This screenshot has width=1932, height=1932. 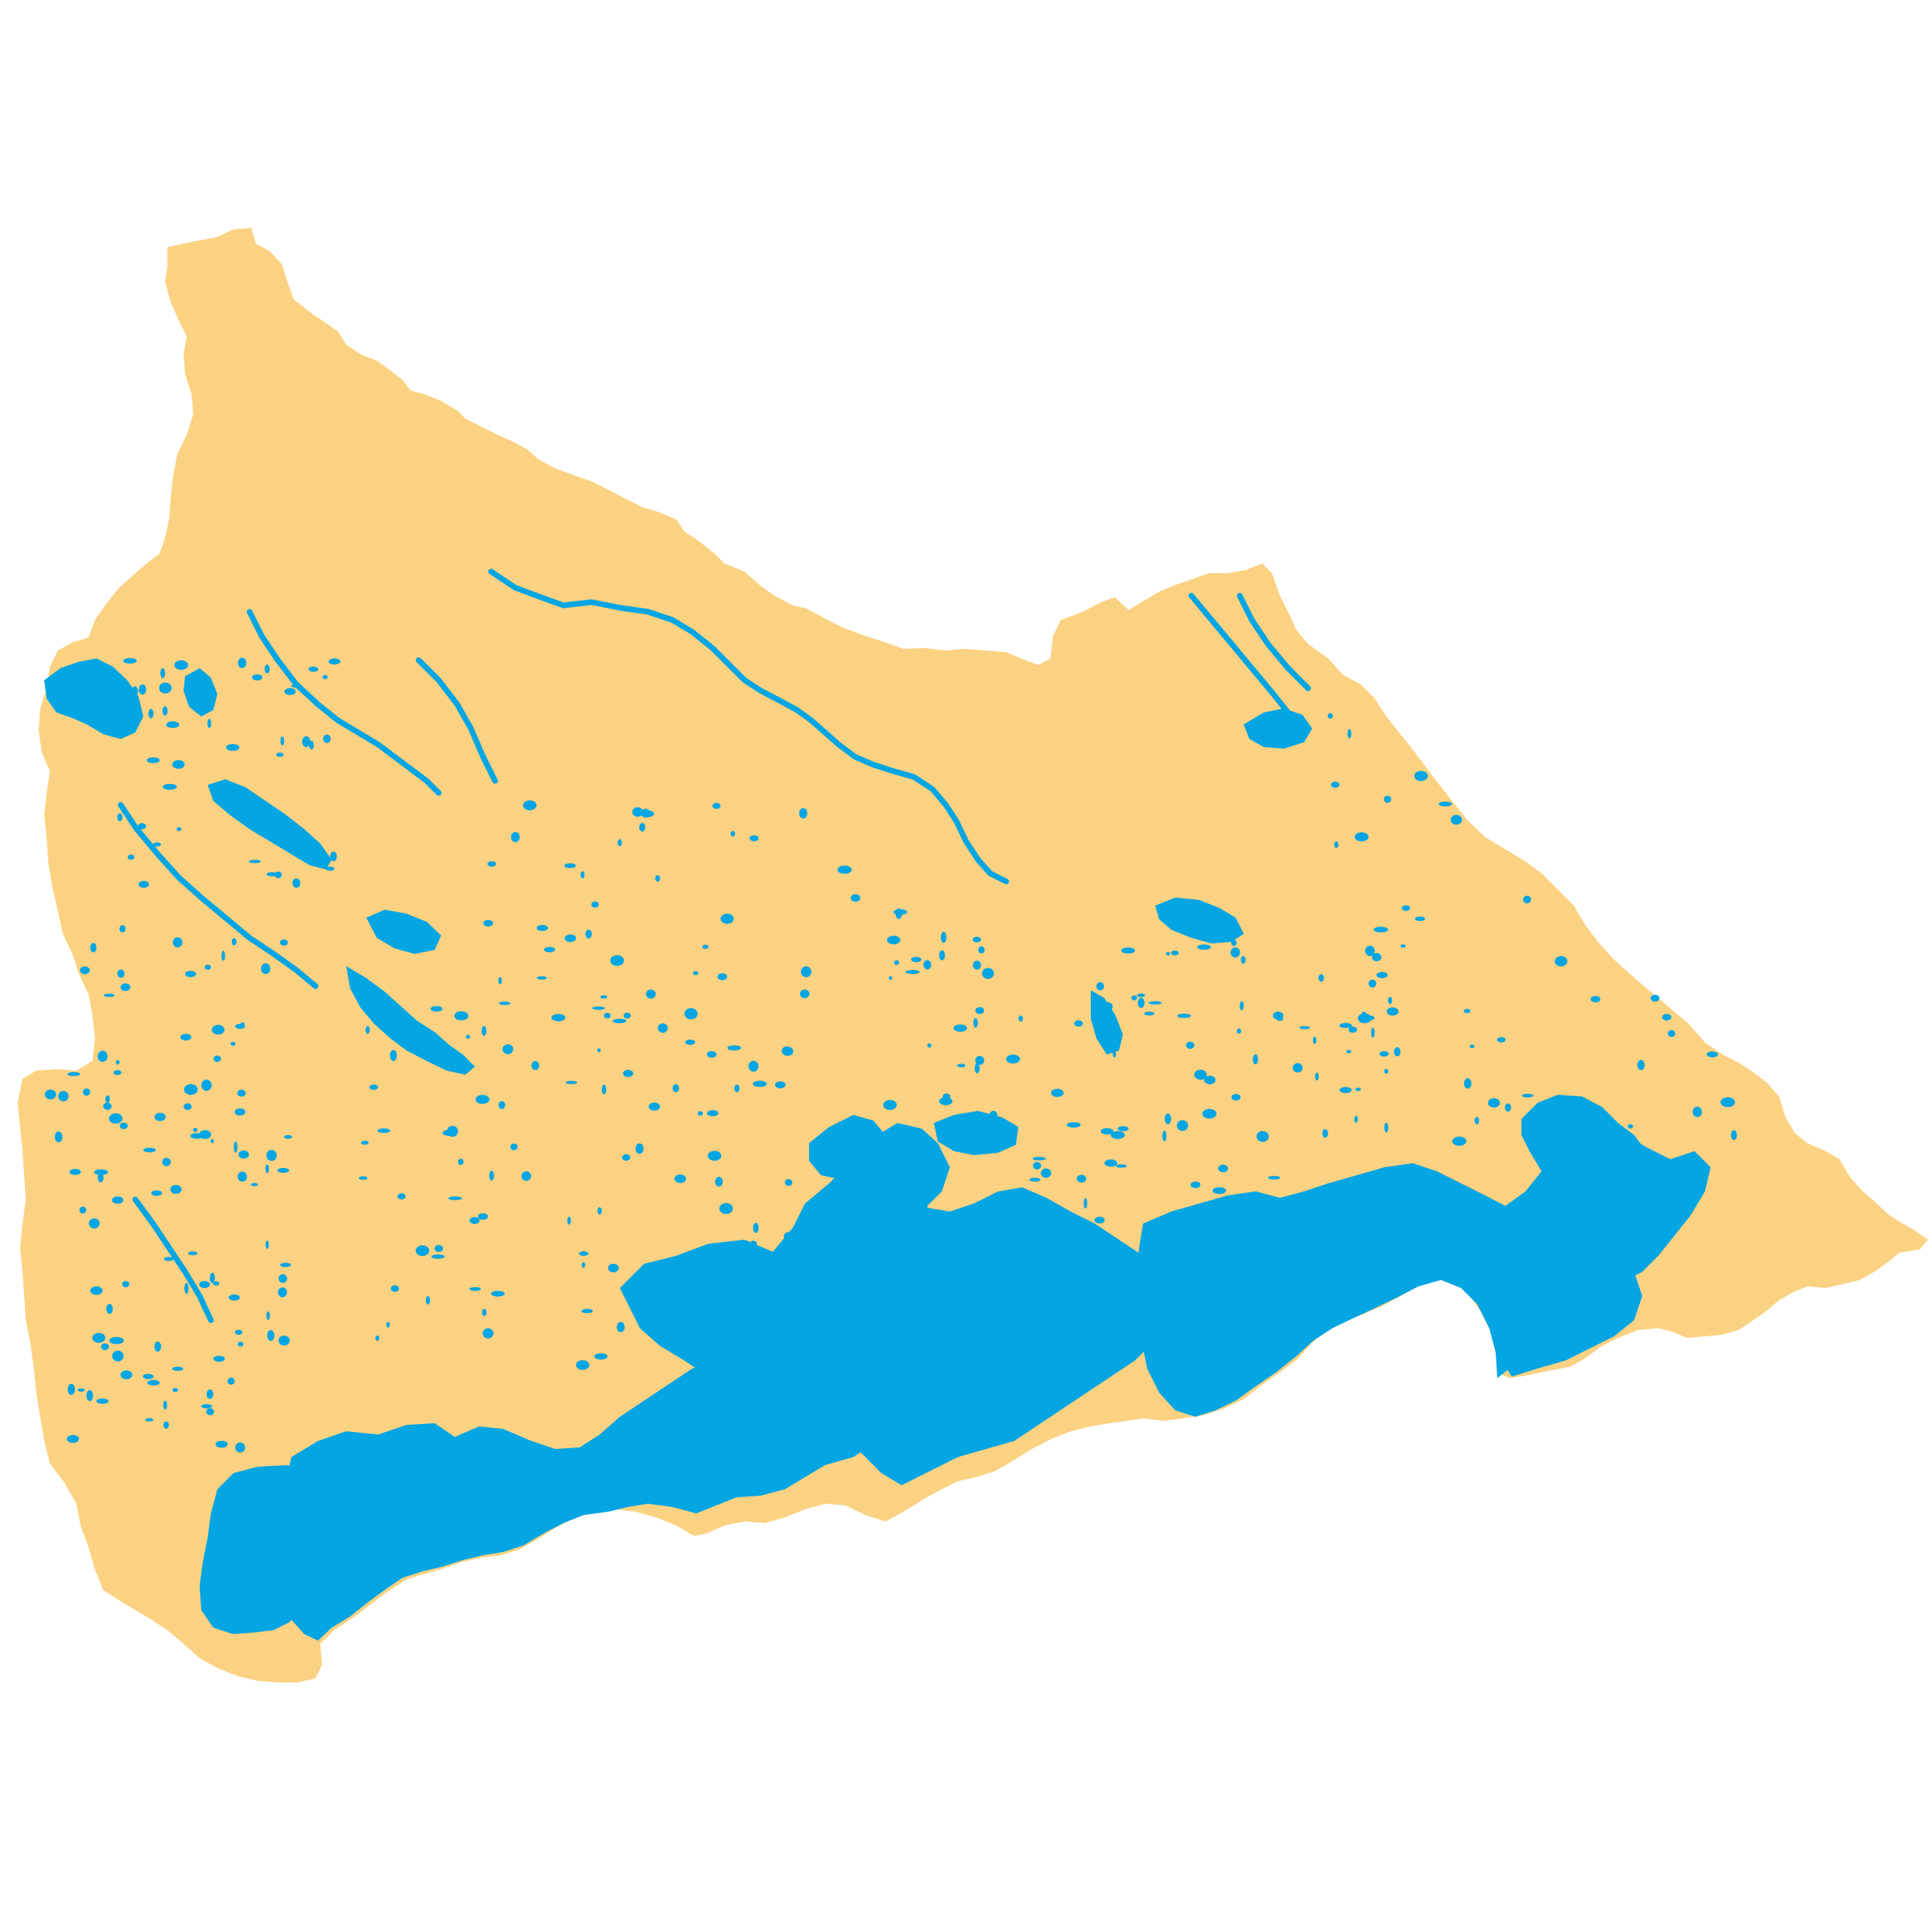 I want to click on southern-wetland-central, so click(x=897, y=1304).